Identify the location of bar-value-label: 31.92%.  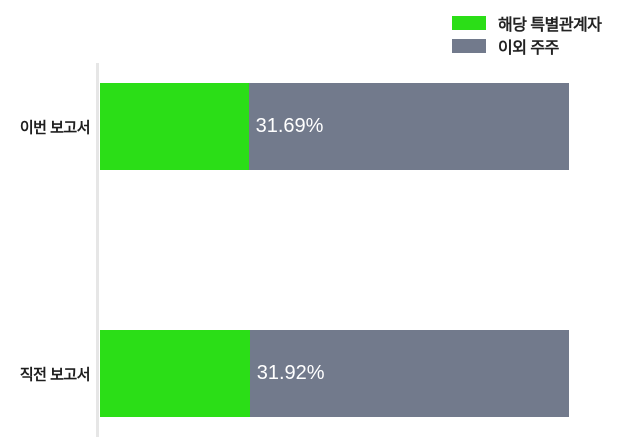
(290, 373).